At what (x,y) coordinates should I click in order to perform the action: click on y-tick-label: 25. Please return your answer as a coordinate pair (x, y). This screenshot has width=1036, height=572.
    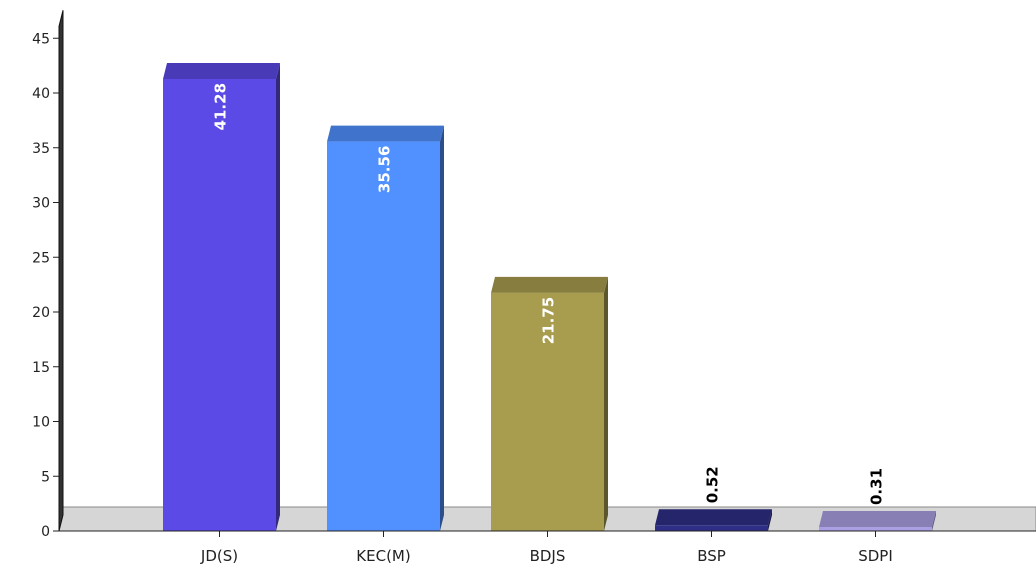
    Looking at the image, I should click on (41, 258).